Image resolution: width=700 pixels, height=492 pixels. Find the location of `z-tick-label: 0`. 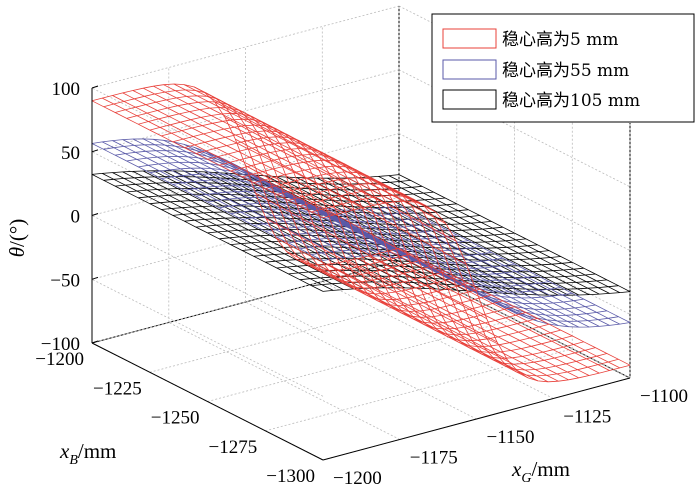

z-tick-label: 0 is located at coordinates (76, 217).